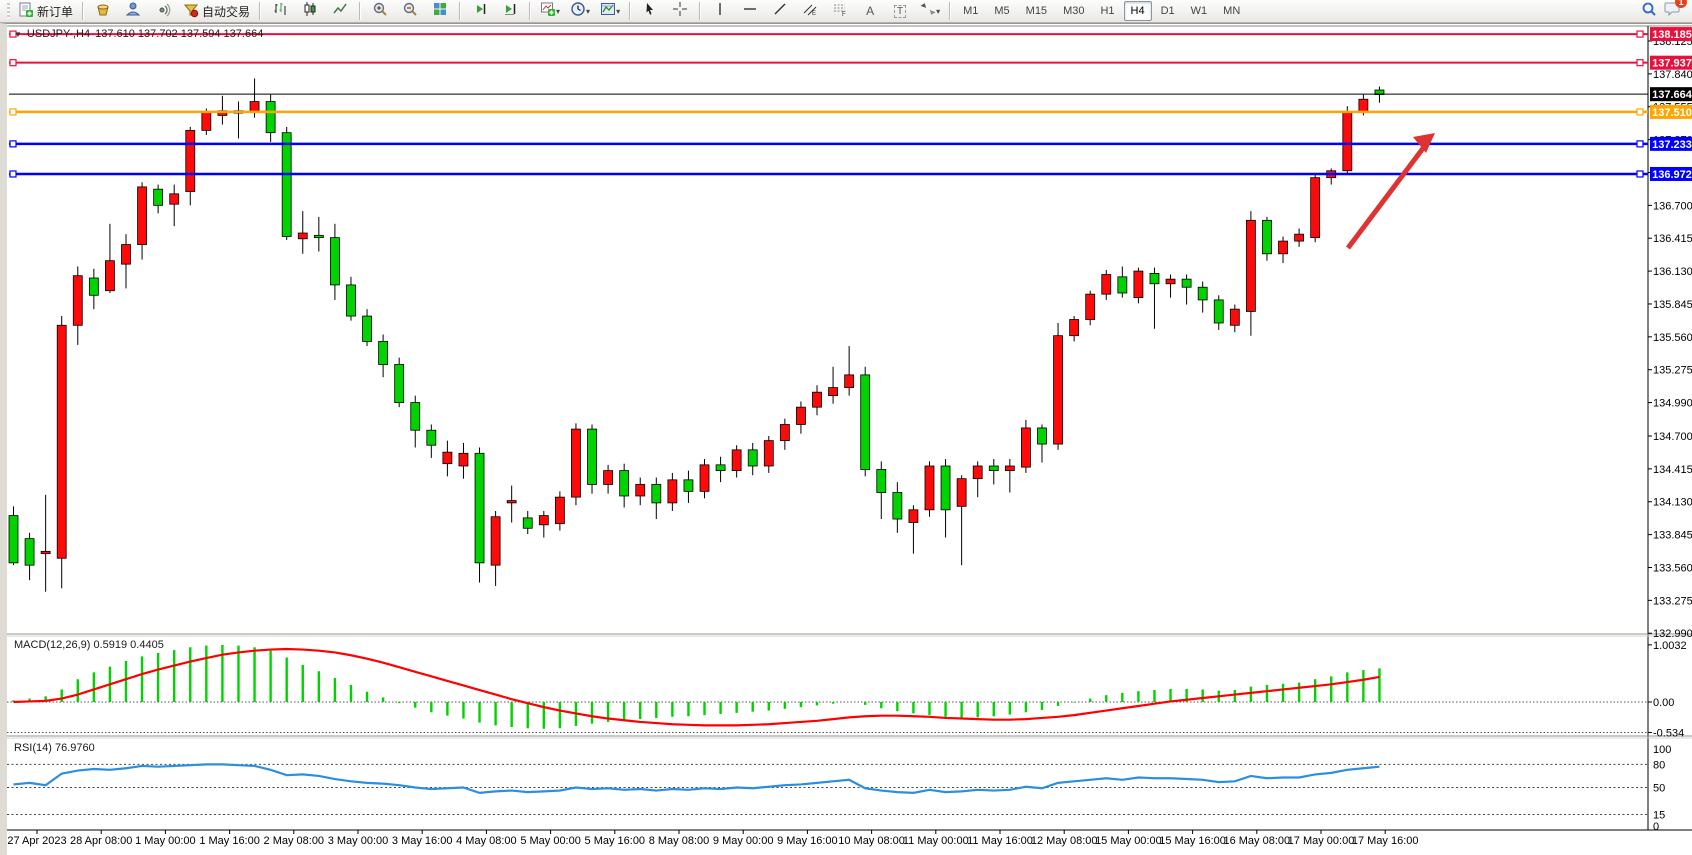 The height and width of the screenshot is (855, 1692). What do you see at coordinates (930, 11) in the screenshot?
I see `arrows-button: ▾` at bounding box center [930, 11].